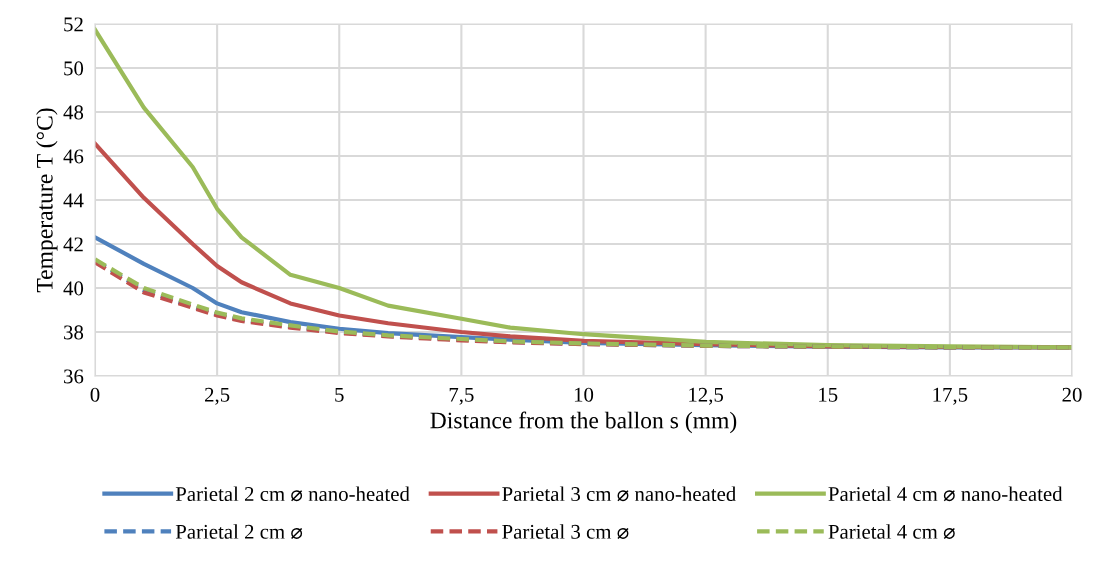  Describe the element at coordinates (73, 288) in the screenshot. I see `y-tick-label: 40` at that location.